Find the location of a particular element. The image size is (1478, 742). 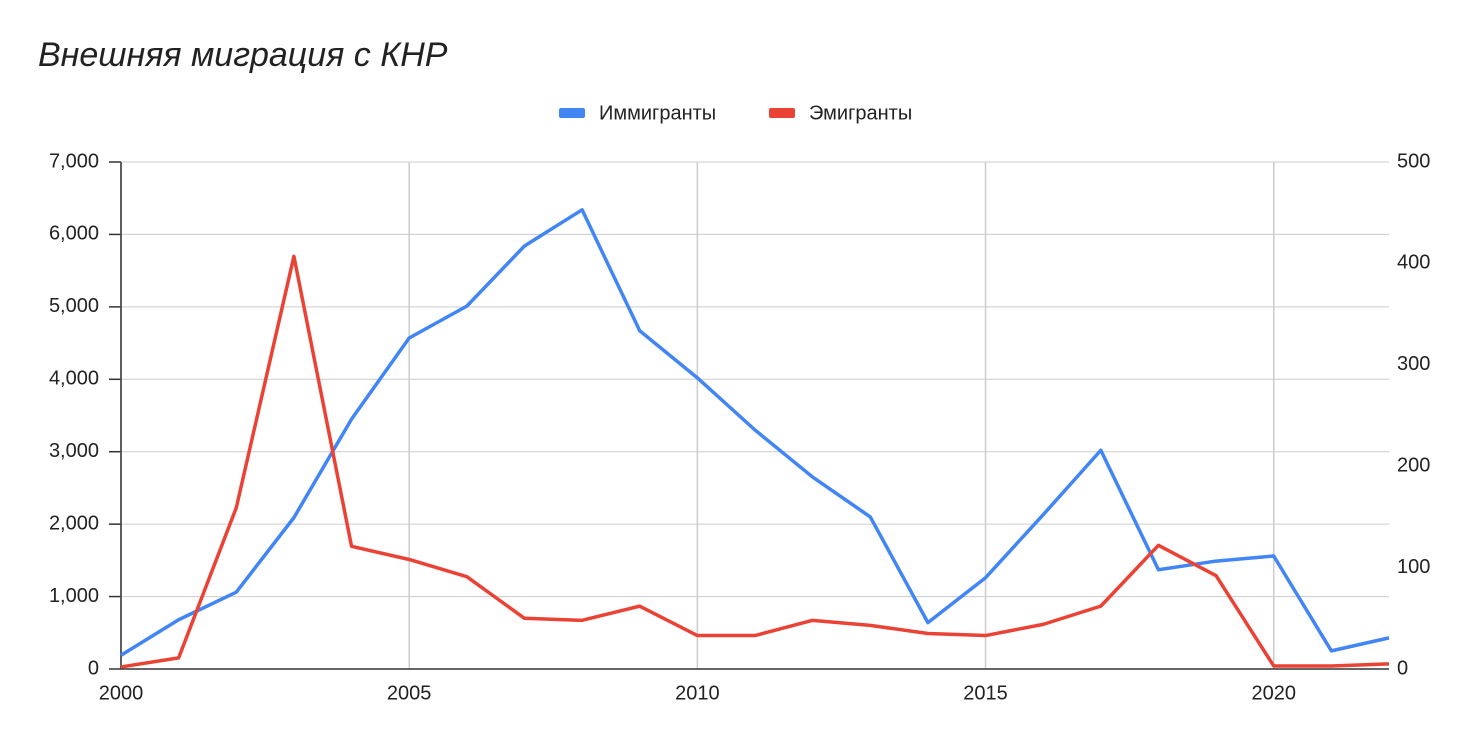

chart-title: Внешняя миграция с КНР is located at coordinates (243, 55).